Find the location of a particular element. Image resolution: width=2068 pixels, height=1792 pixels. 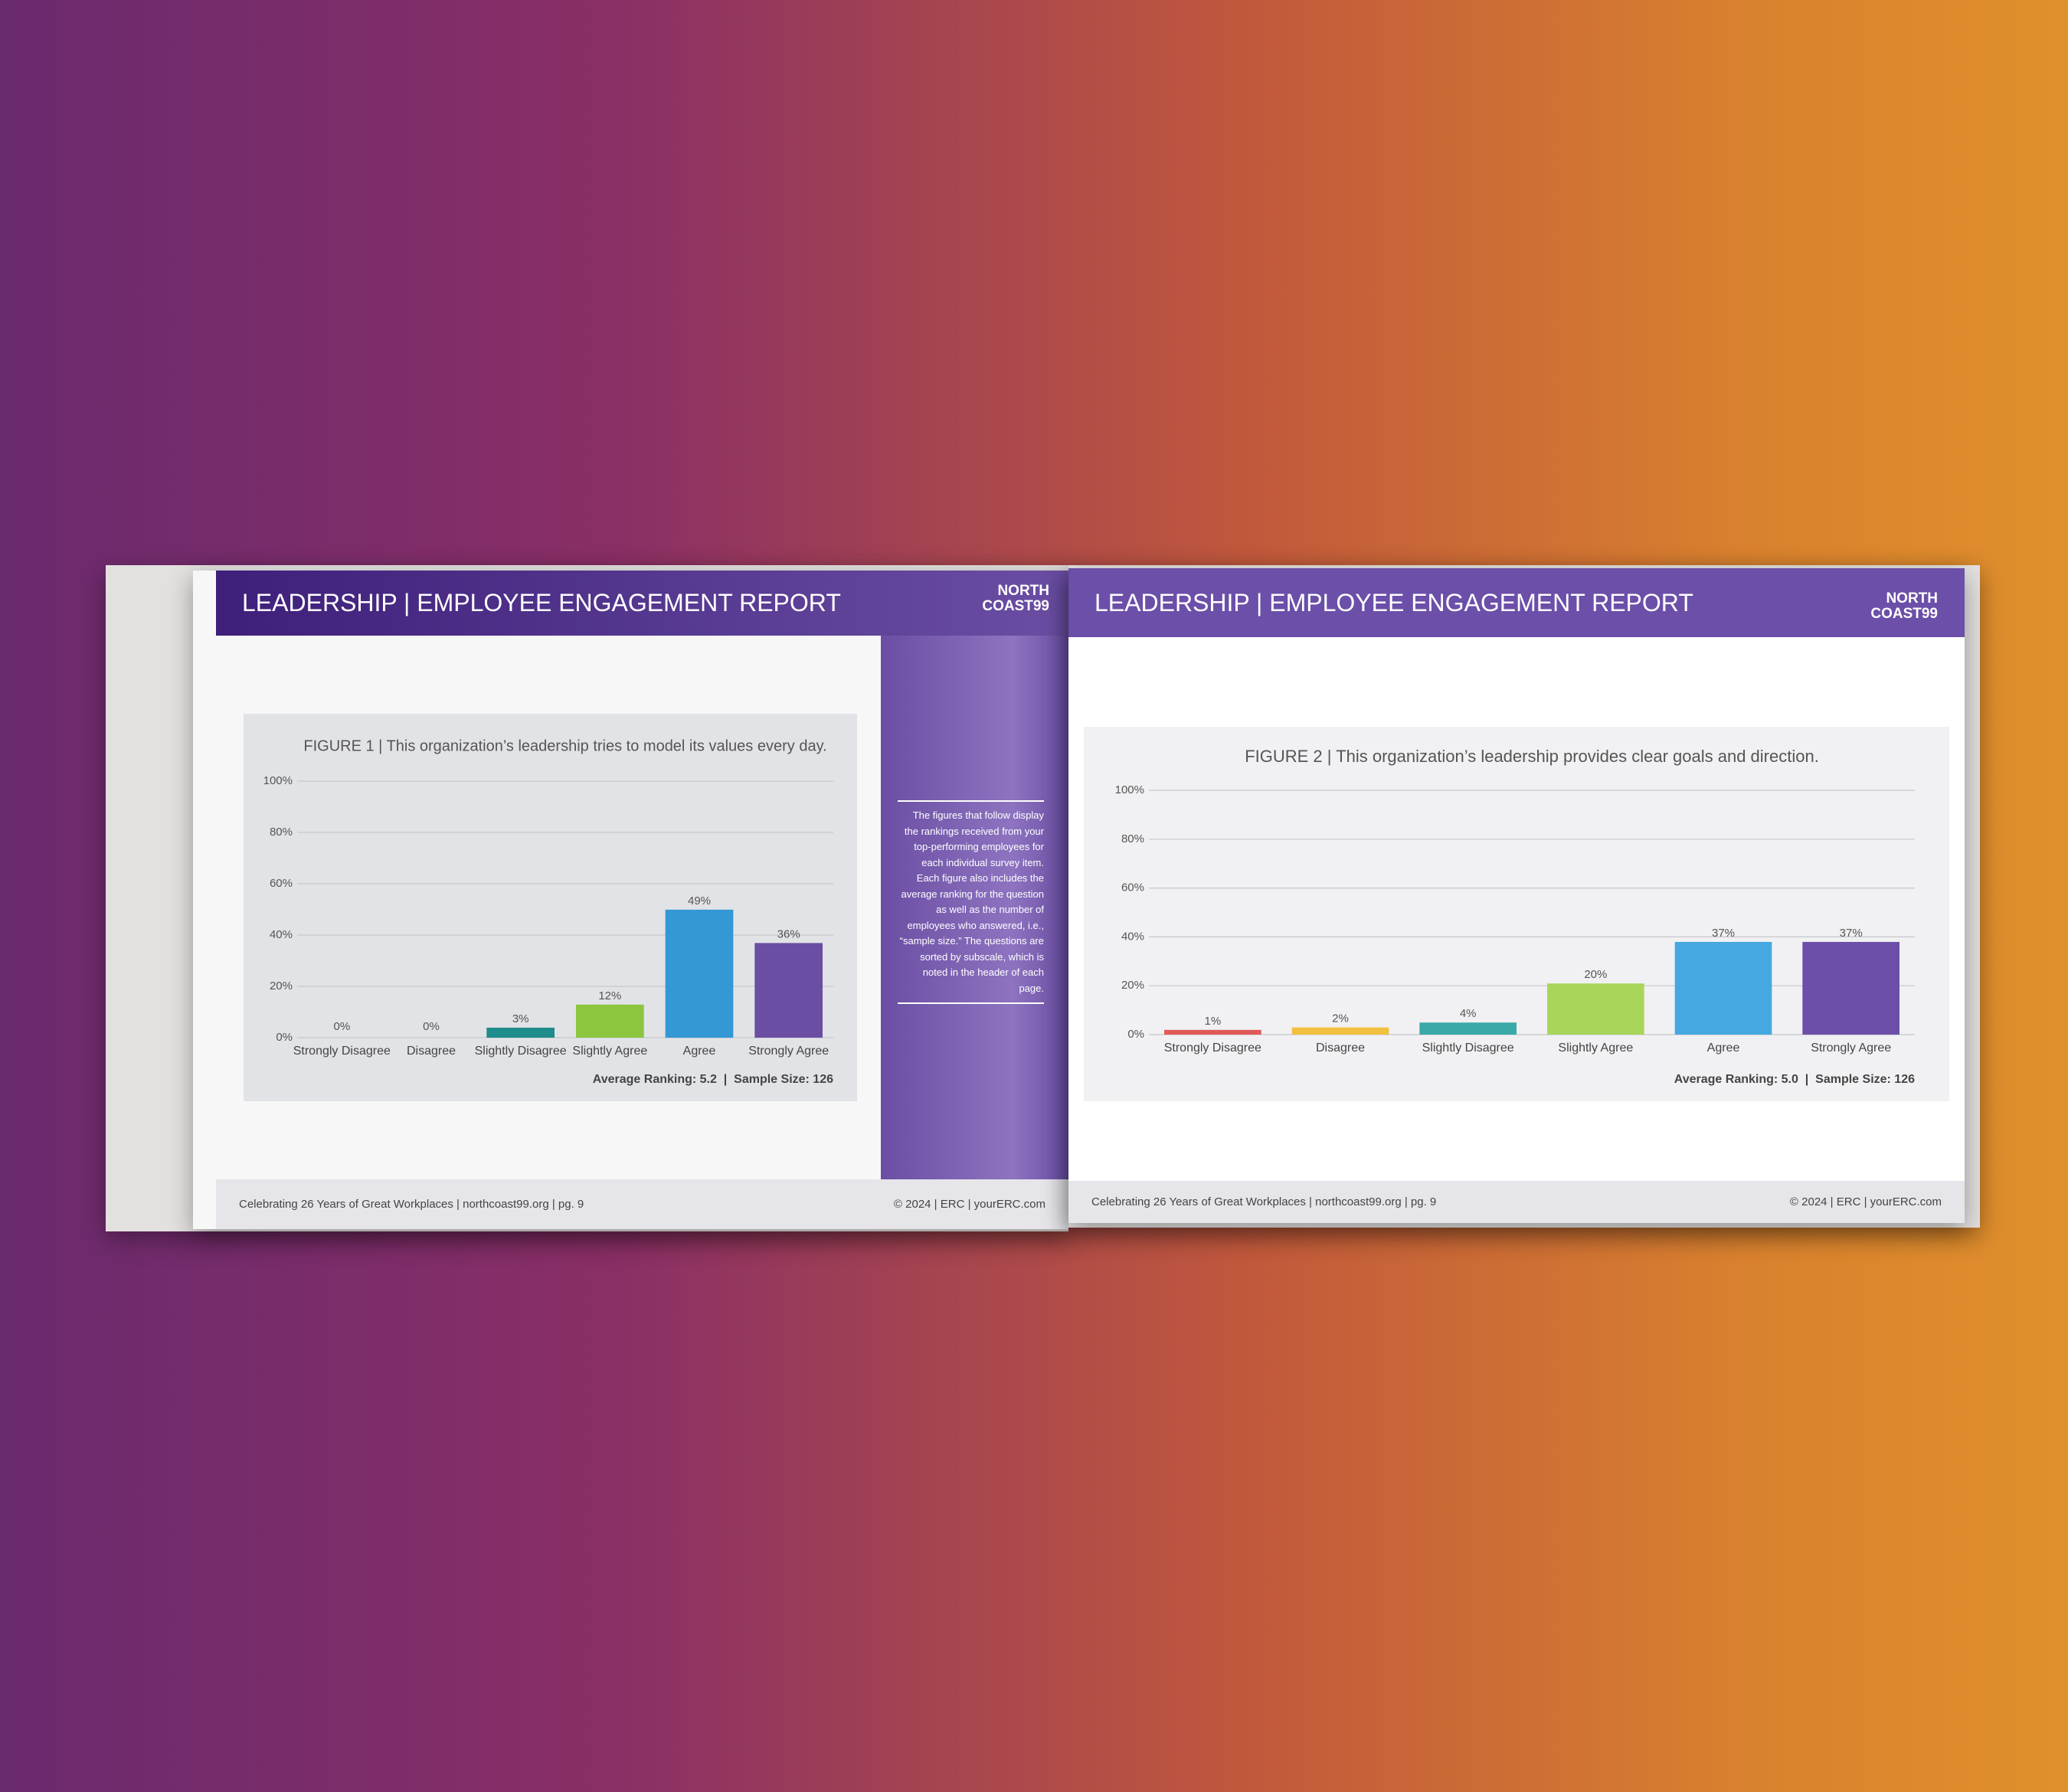

value-label: 12% is located at coordinates (609, 996).